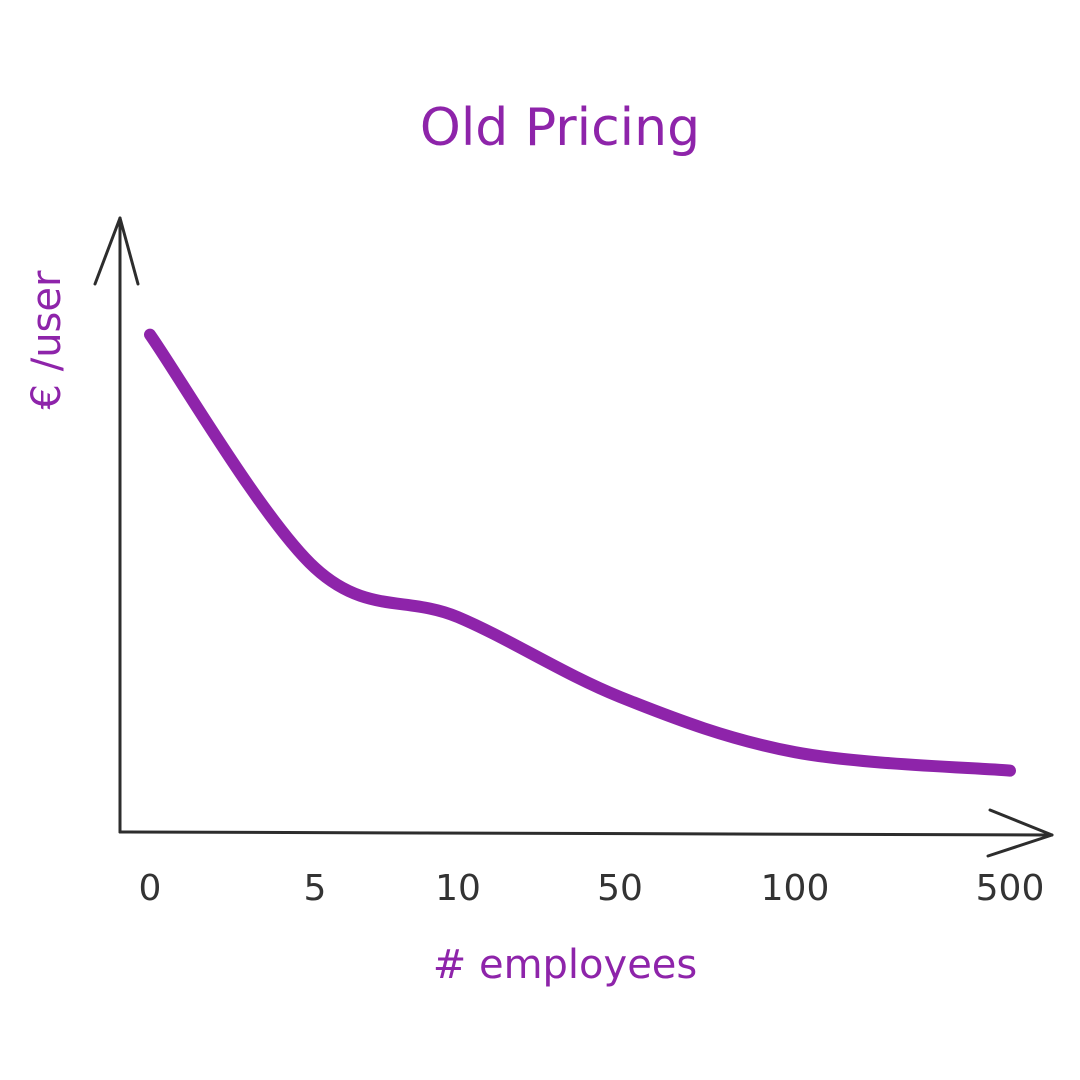  Describe the element at coordinates (47, 339) in the screenshot. I see `y-axis-label: € /user` at that location.